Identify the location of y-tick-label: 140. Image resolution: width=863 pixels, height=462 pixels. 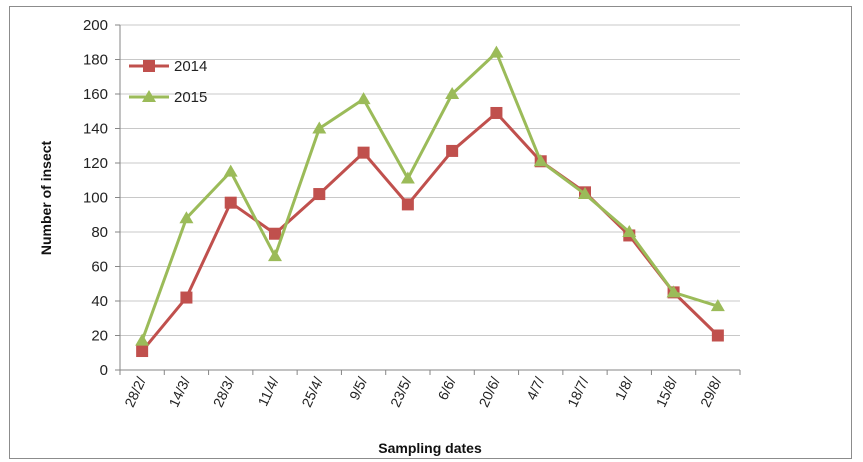
(95, 129).